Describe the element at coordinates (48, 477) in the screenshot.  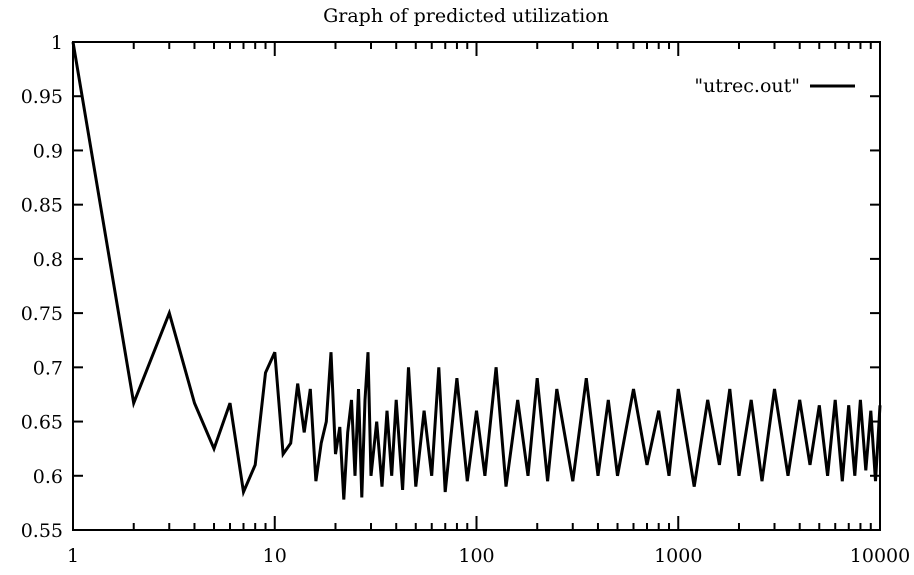
I see `y-tick-label: 0.6` at that location.